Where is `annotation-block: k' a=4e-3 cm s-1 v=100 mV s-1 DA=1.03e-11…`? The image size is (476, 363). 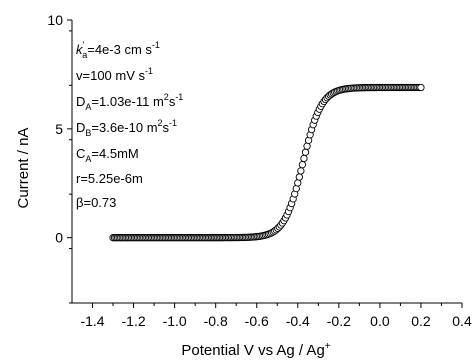 annotation-block: k' a=4e-3 cm s-1 v=100 mV s-1 DA=1.03e-11… is located at coordinates (129, 125).